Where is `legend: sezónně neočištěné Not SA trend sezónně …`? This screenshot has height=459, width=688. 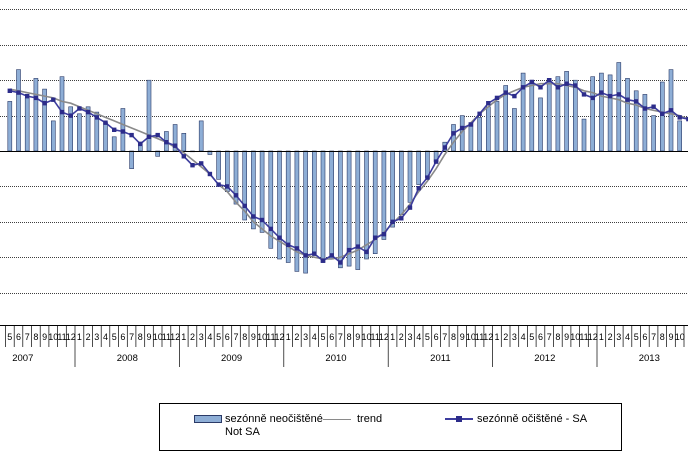 legend: sezónně neočištěné Not SA trend sezónně … is located at coordinates (390, 427).